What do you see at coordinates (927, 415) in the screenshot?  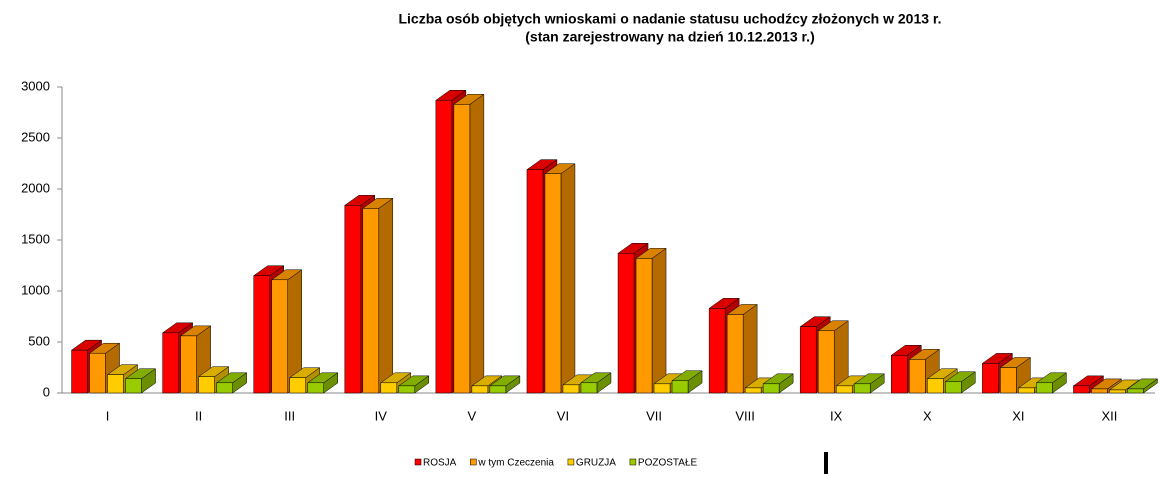 I see `x-tick-label: X` at bounding box center [927, 415].